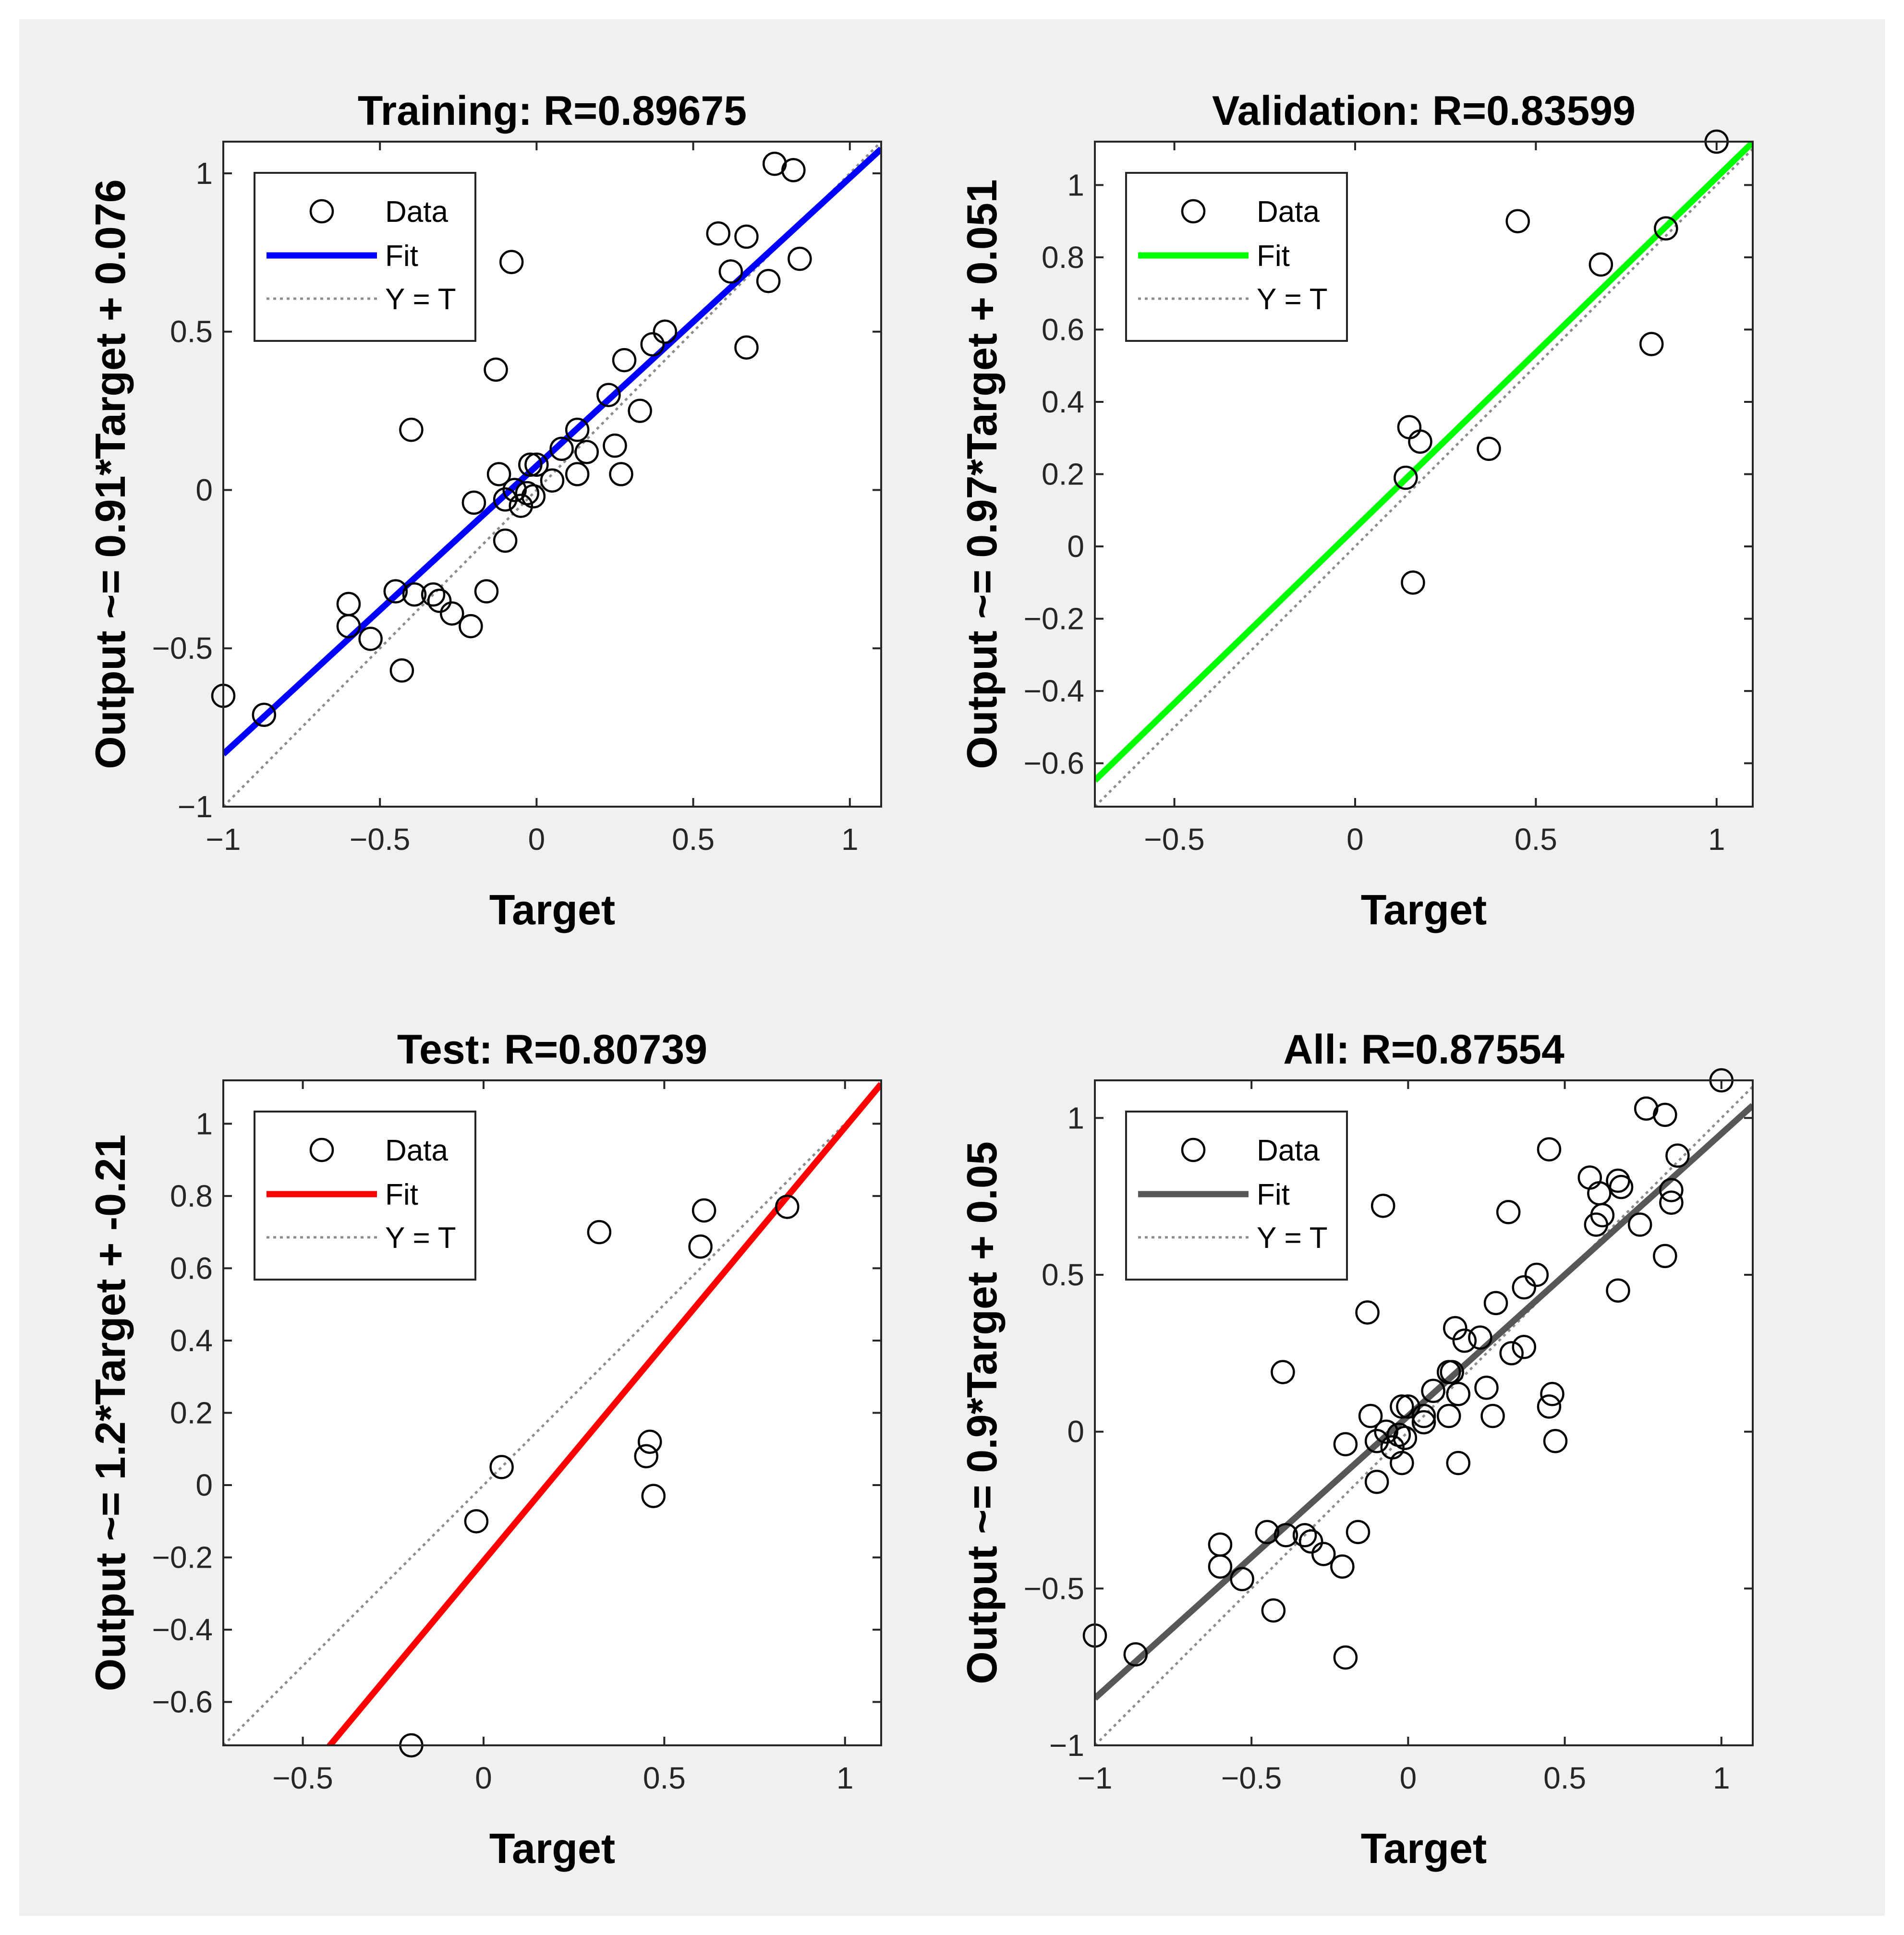 This screenshot has width=1904, height=1935. Describe the element at coordinates (182, 1702) in the screenshot. I see `y-tick-label: −0.6` at that location.